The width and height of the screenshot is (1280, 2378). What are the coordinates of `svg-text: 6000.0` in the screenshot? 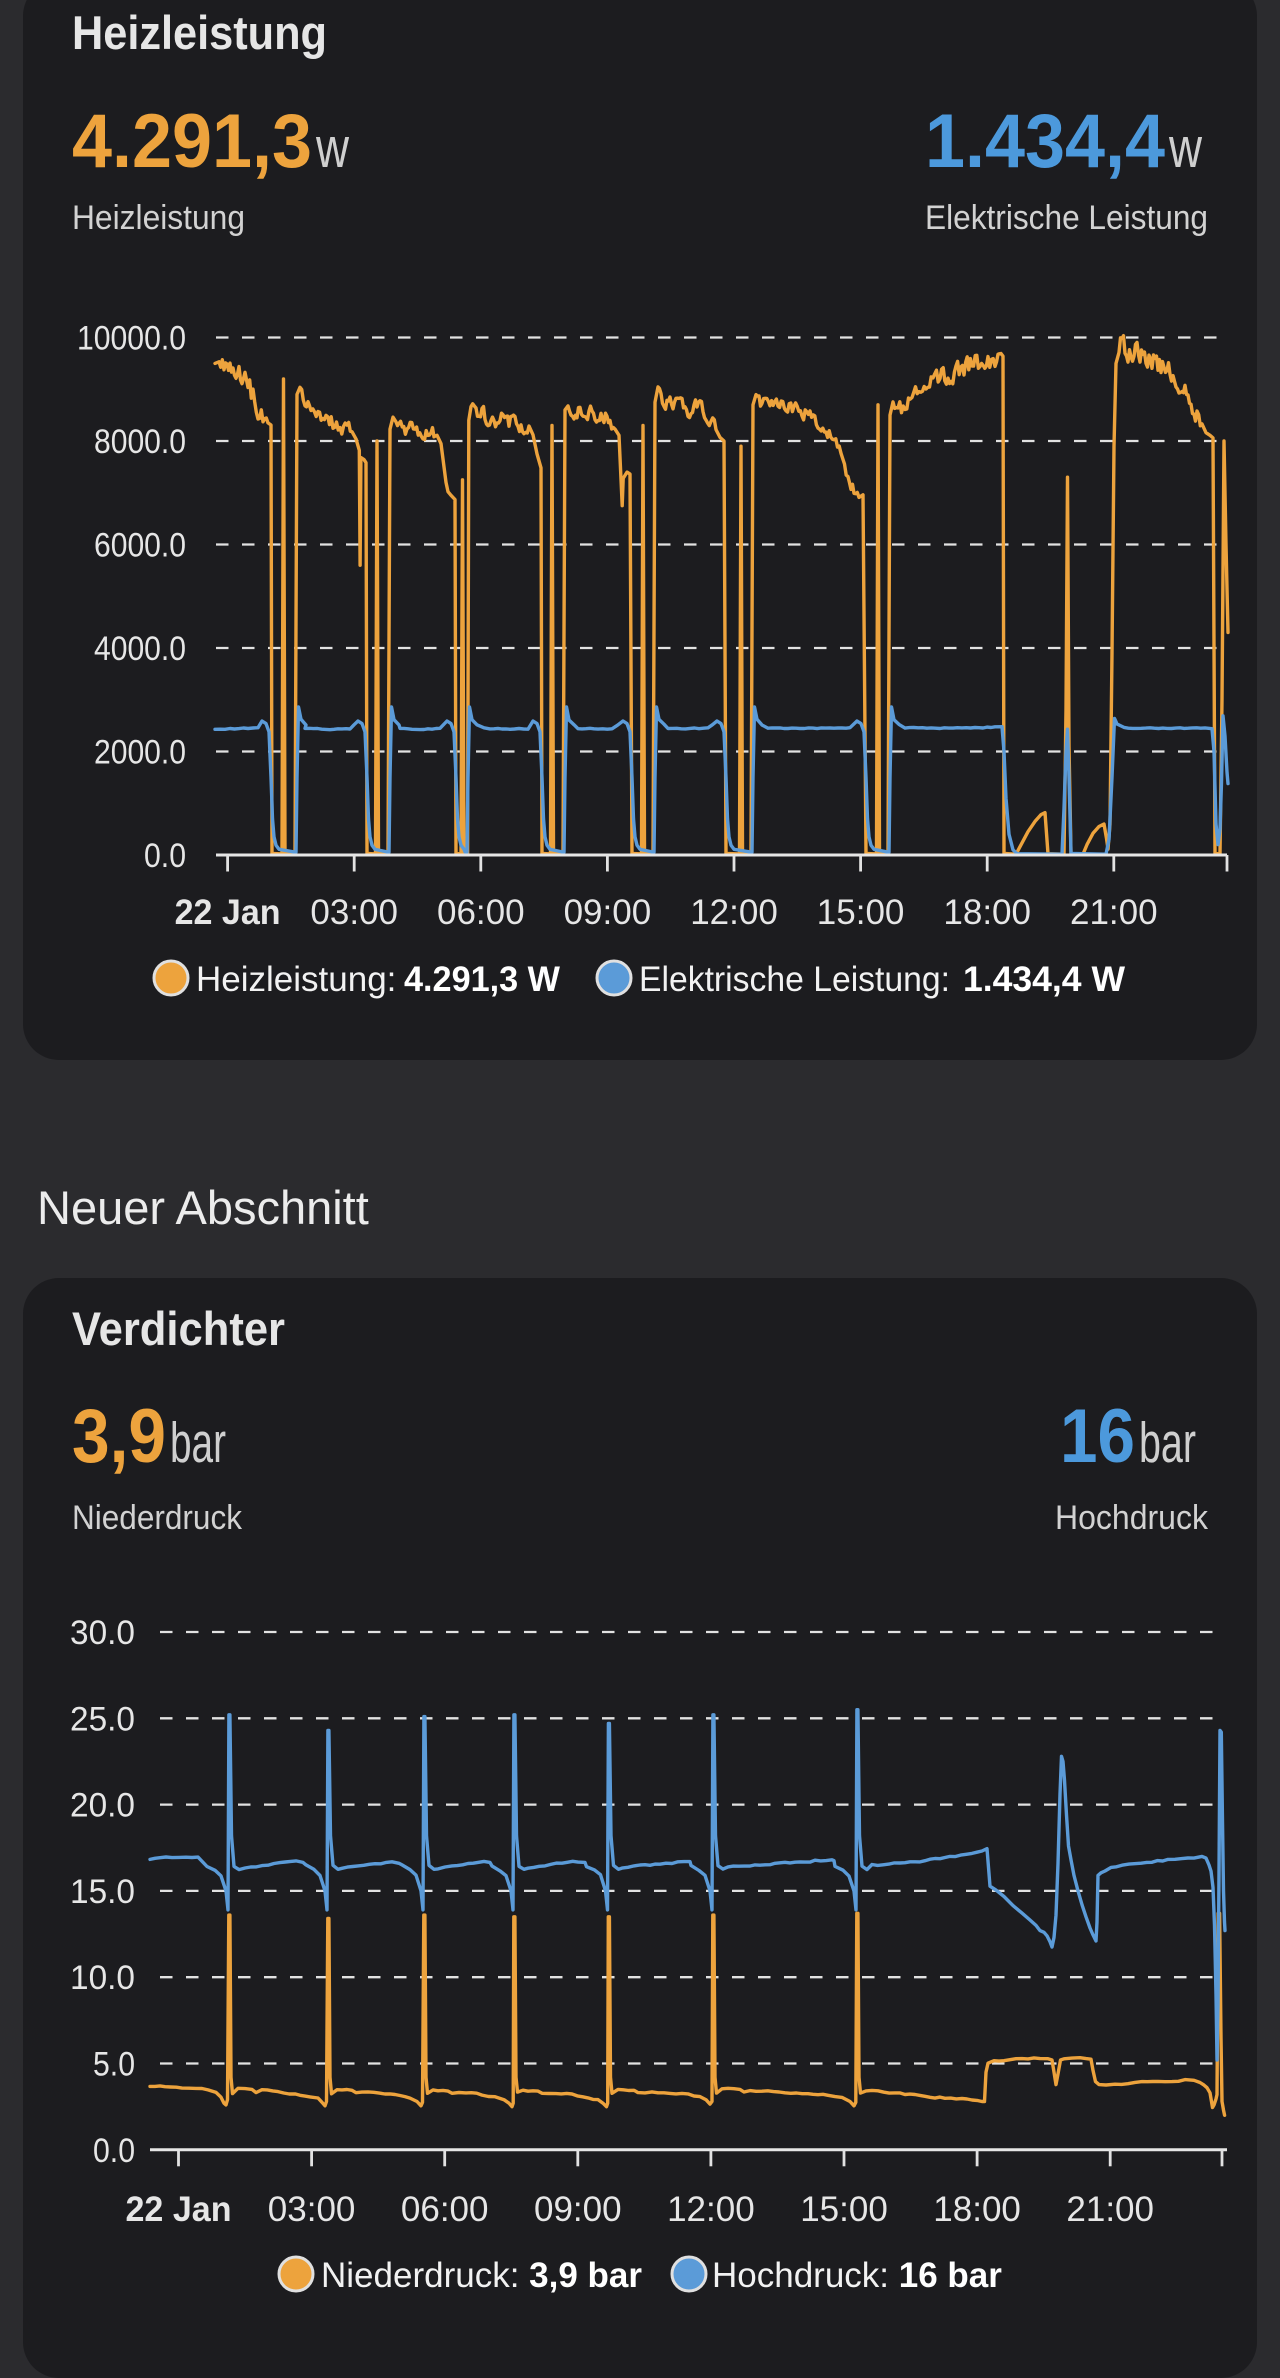 It's located at (140, 546).